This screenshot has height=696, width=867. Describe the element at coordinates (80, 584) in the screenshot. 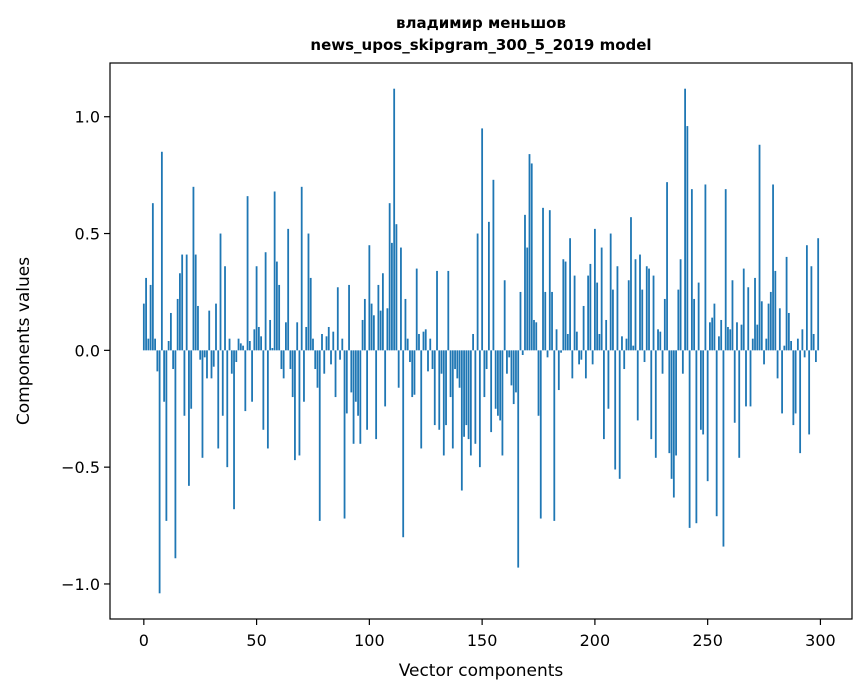

I see `y-tick-label: −1.0` at that location.